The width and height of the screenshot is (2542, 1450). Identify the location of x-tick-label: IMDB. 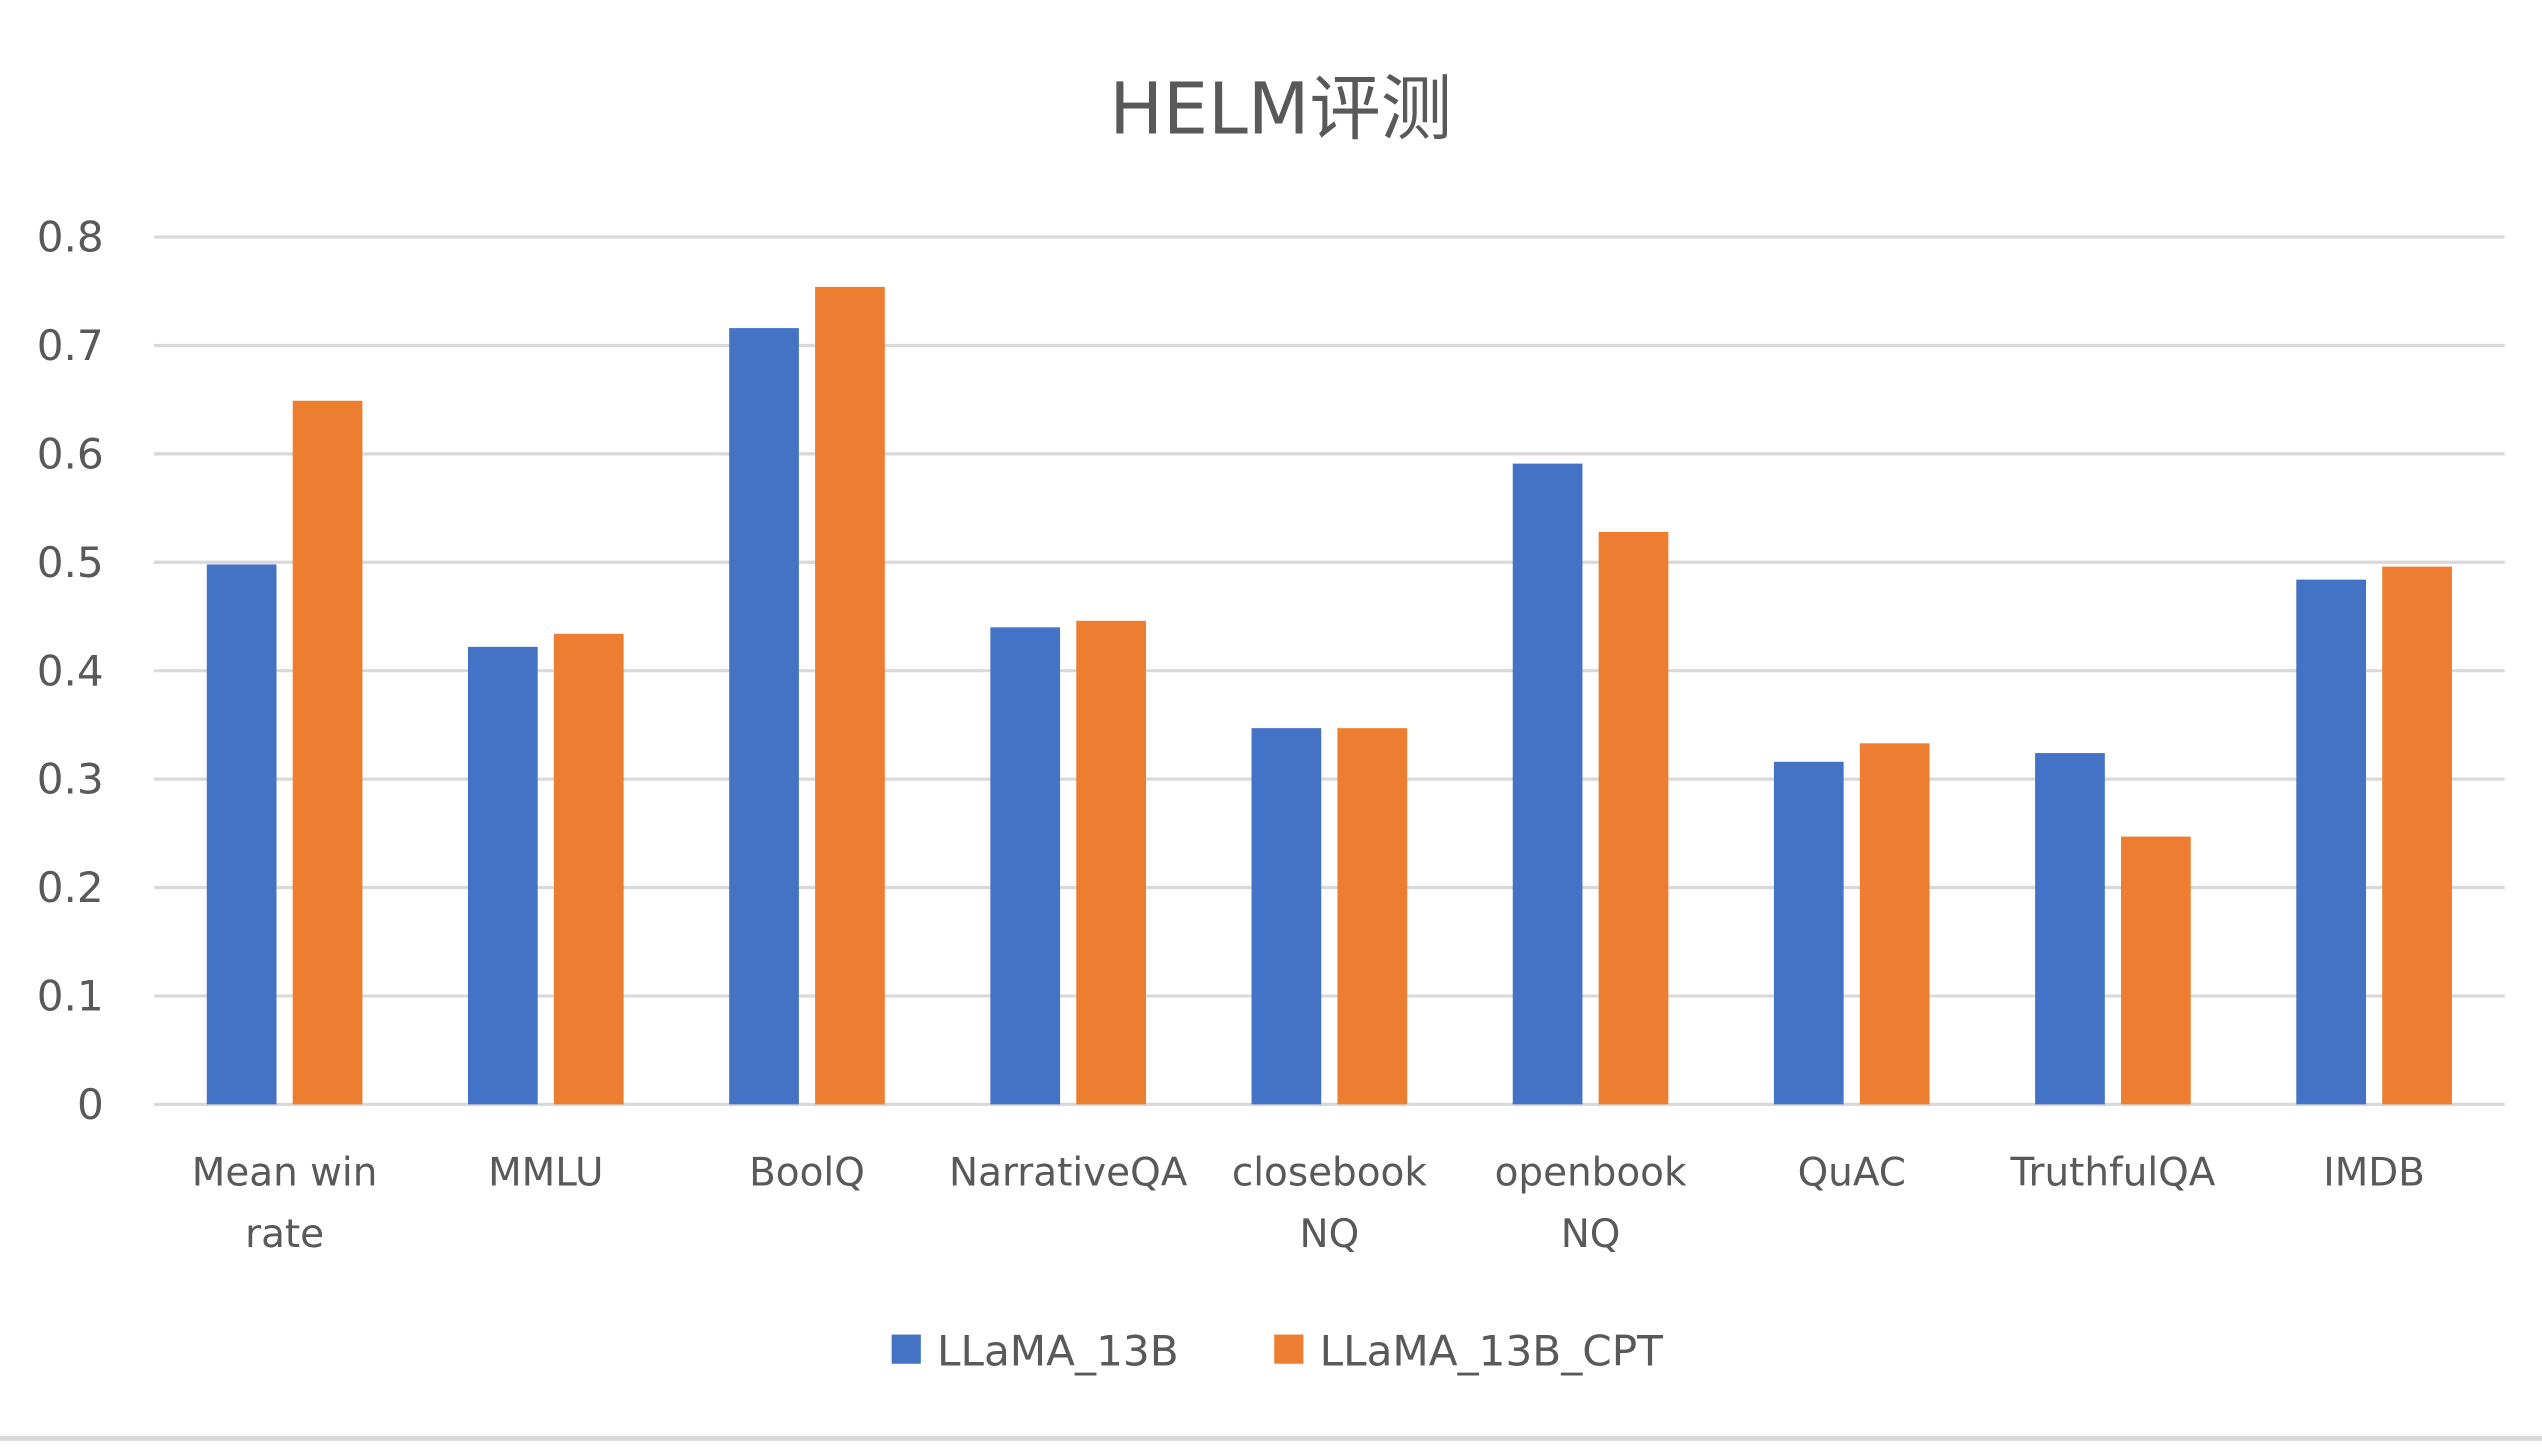
(2374, 1172).